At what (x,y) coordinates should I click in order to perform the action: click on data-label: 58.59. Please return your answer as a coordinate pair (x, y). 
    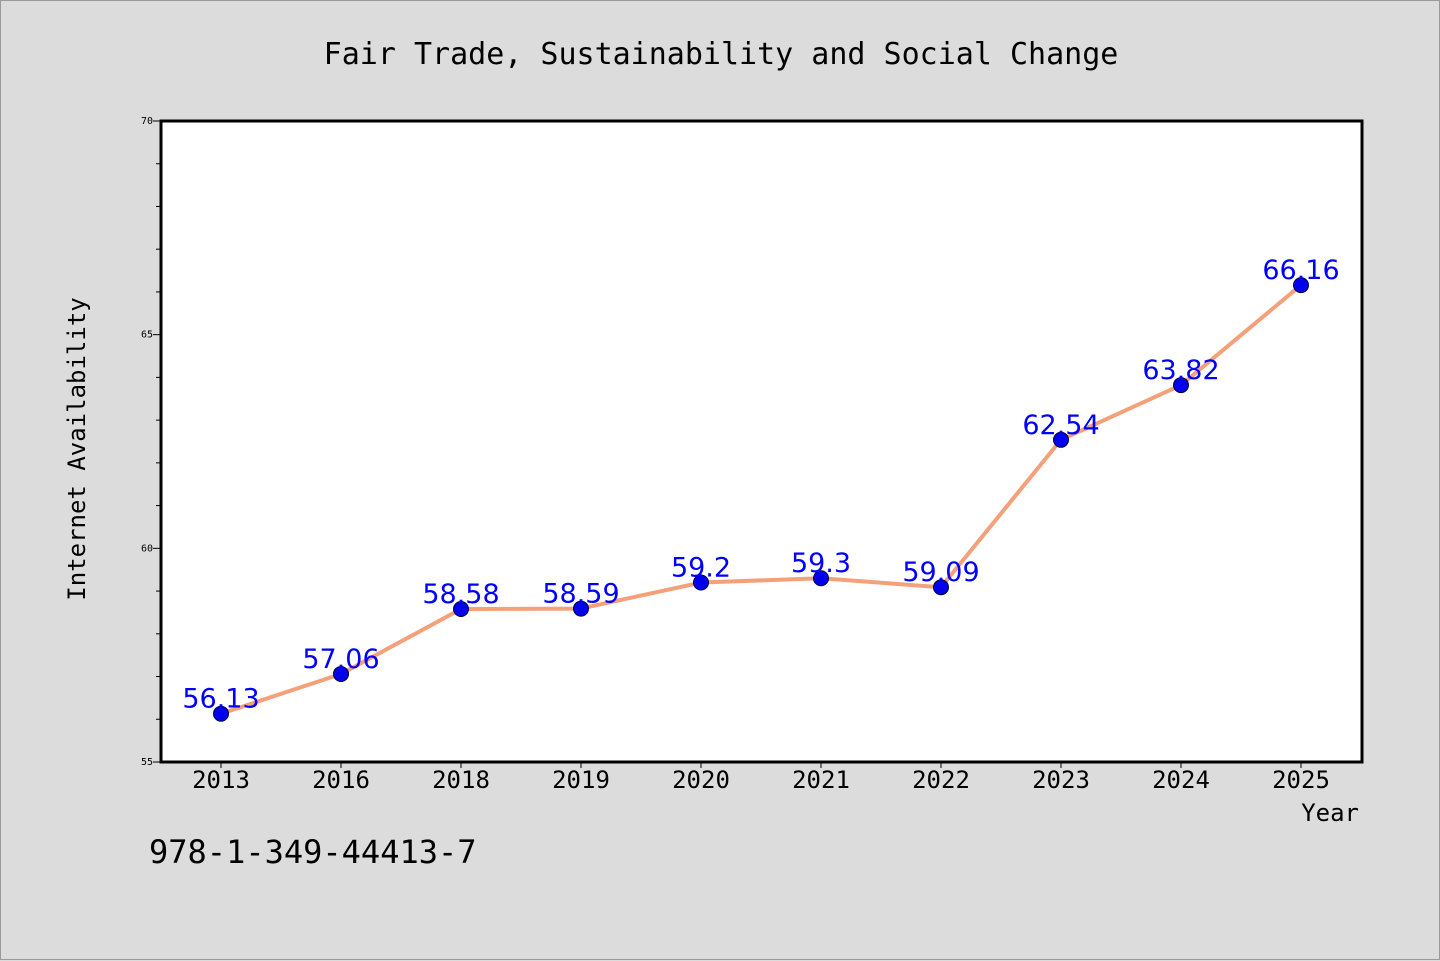
    Looking at the image, I should click on (580, 594).